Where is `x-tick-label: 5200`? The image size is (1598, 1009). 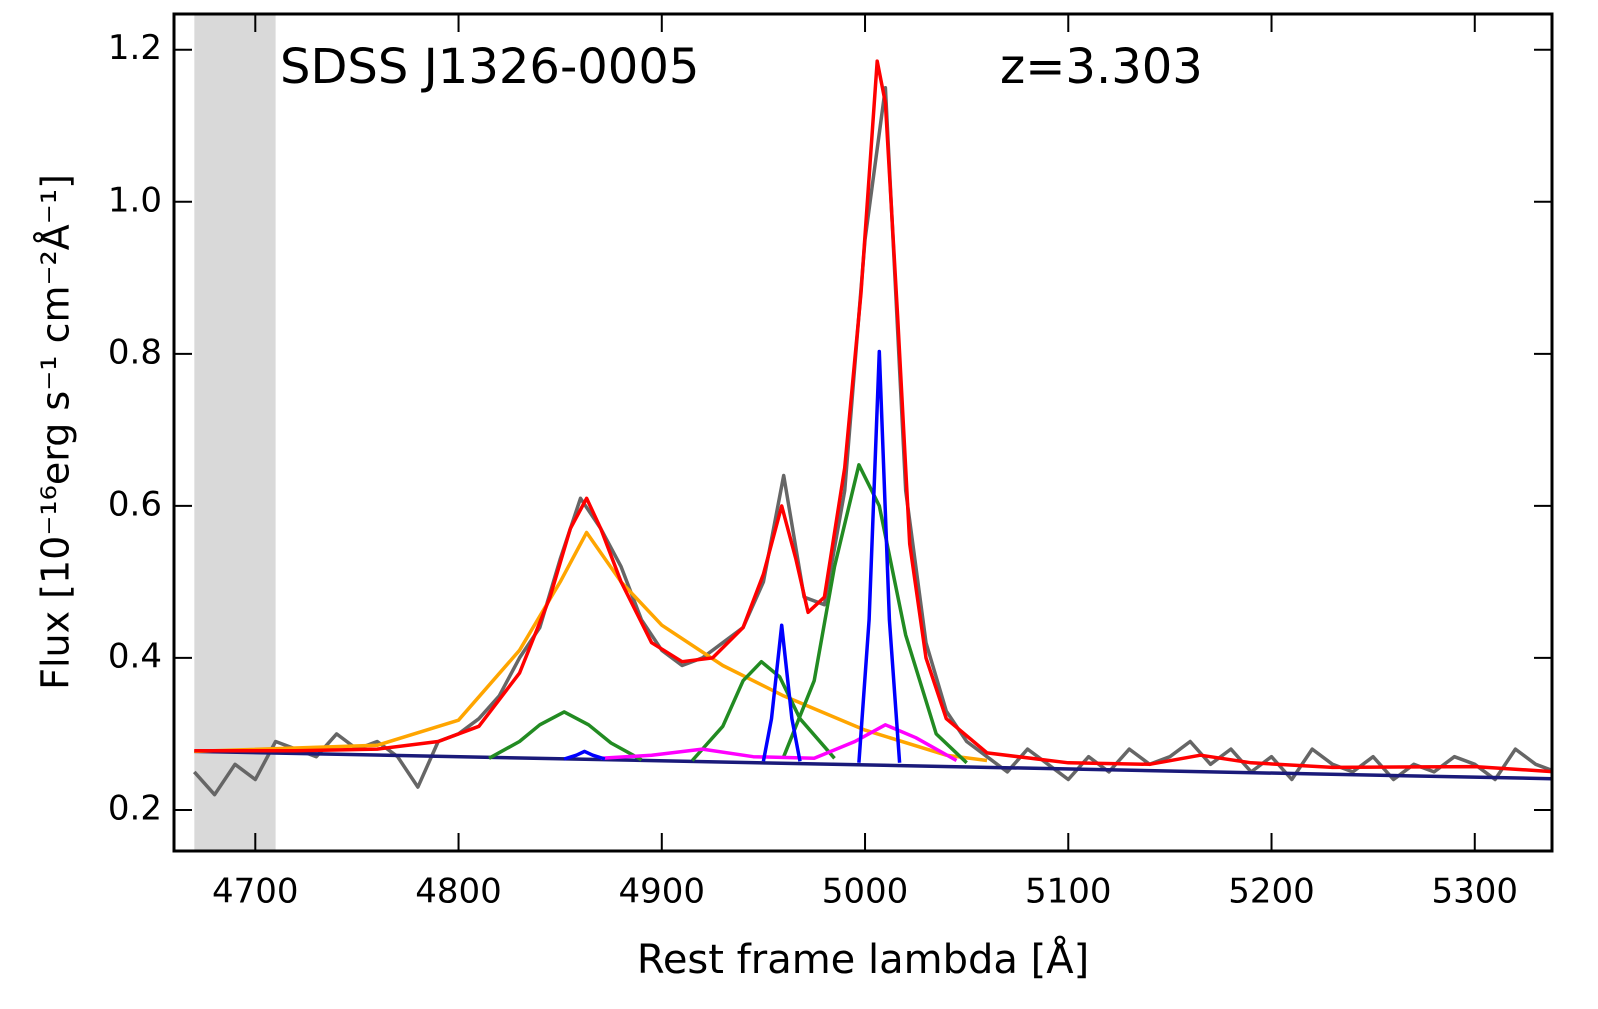 x-tick-label: 5200 is located at coordinates (1271, 892).